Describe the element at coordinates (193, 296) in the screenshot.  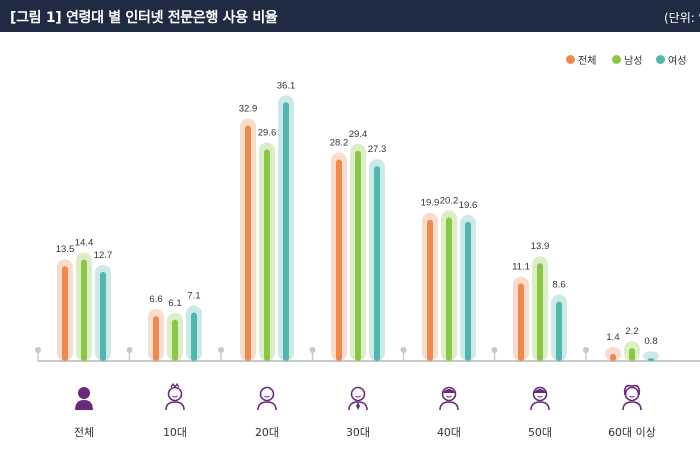
I see `data-label: 7.1` at that location.